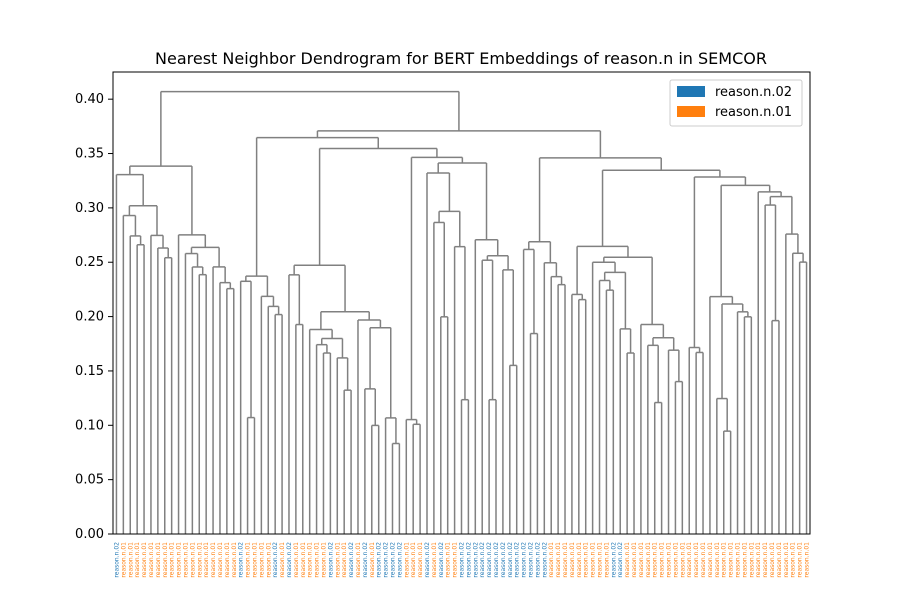 This screenshot has height=600, width=900. What do you see at coordinates (89, 154) in the screenshot?
I see `y-tick-label: 0.35` at bounding box center [89, 154].